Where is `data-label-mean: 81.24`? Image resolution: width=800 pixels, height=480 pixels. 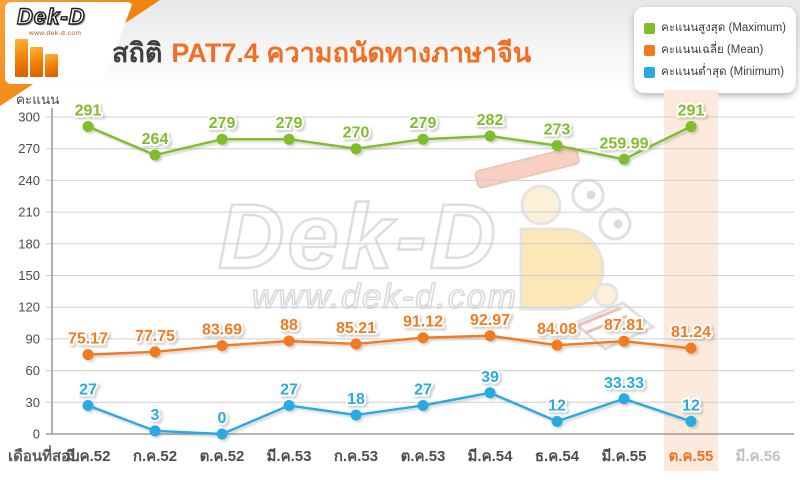
data-label-mean: 81.24 is located at coordinates (691, 332).